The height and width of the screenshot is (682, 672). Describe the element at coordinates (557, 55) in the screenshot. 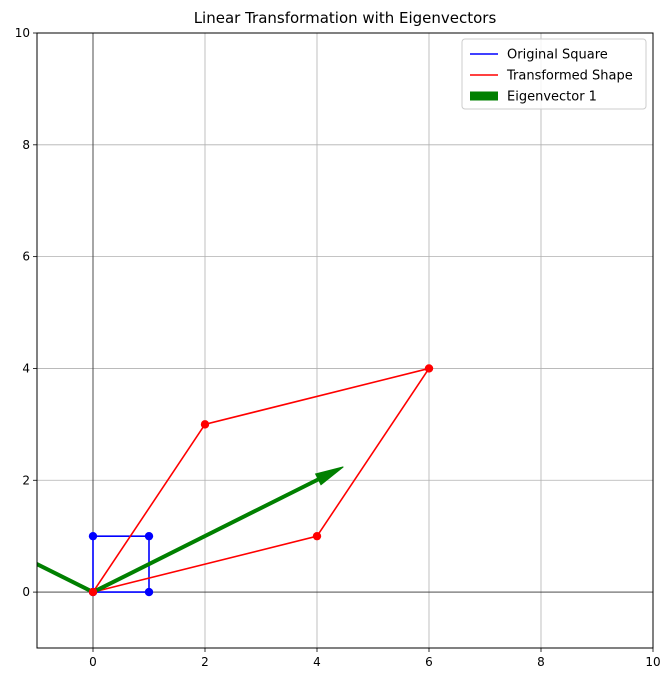

I see `legend-label: Original Square` at that location.